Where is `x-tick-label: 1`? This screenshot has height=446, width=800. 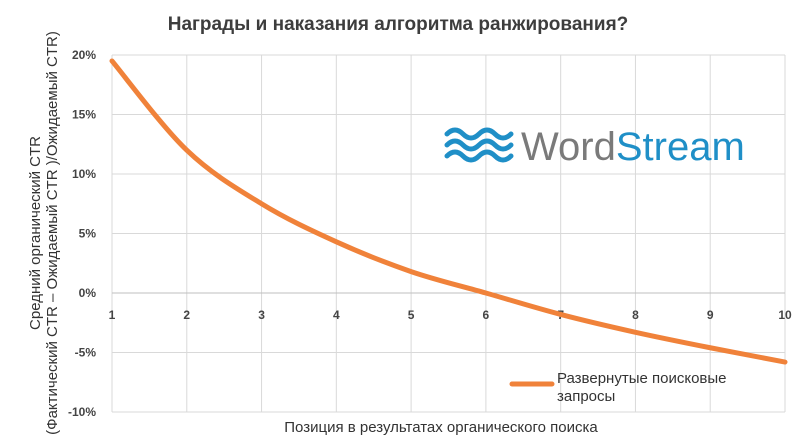
x-tick-label: 1 is located at coordinates (112, 315).